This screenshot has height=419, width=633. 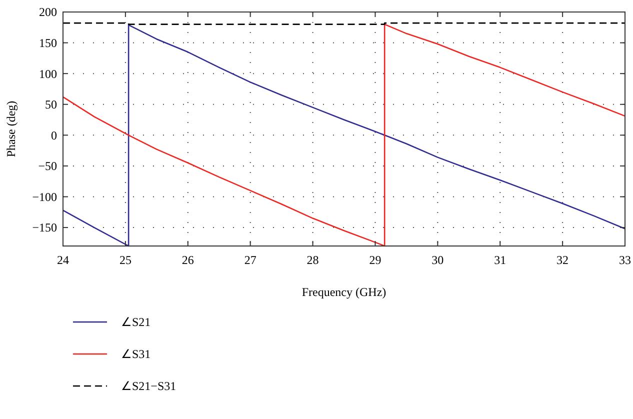 I want to click on y-tick-label: 200, so click(x=48, y=12).